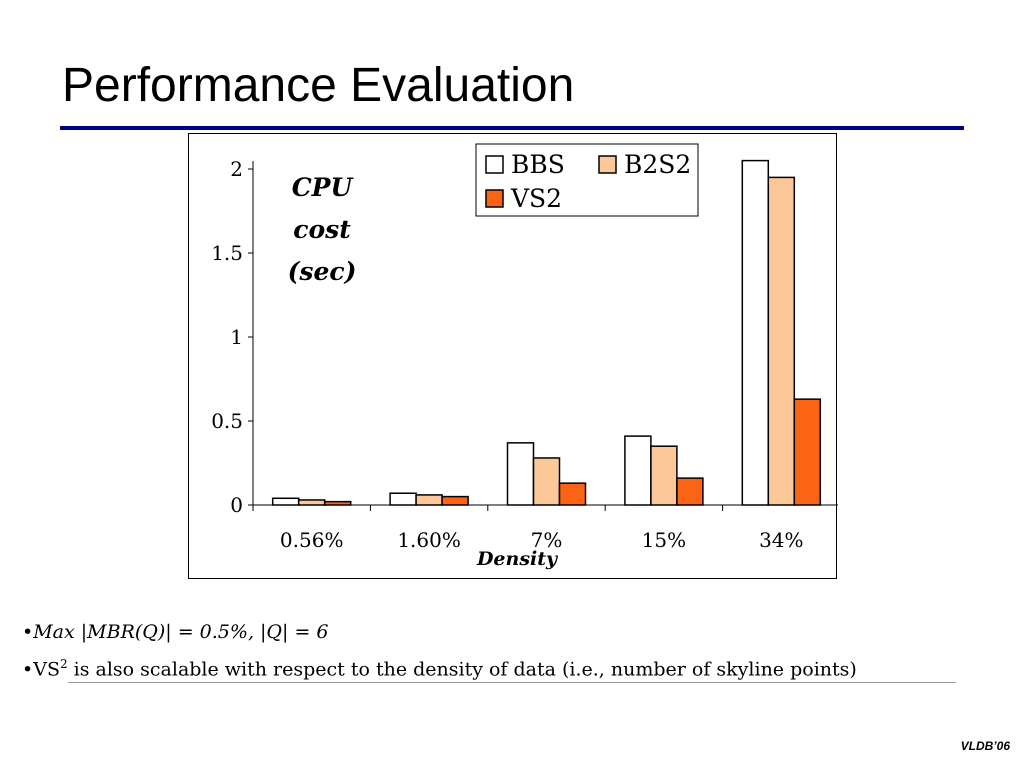  I want to click on y-tick-label: 1, so click(236, 337).